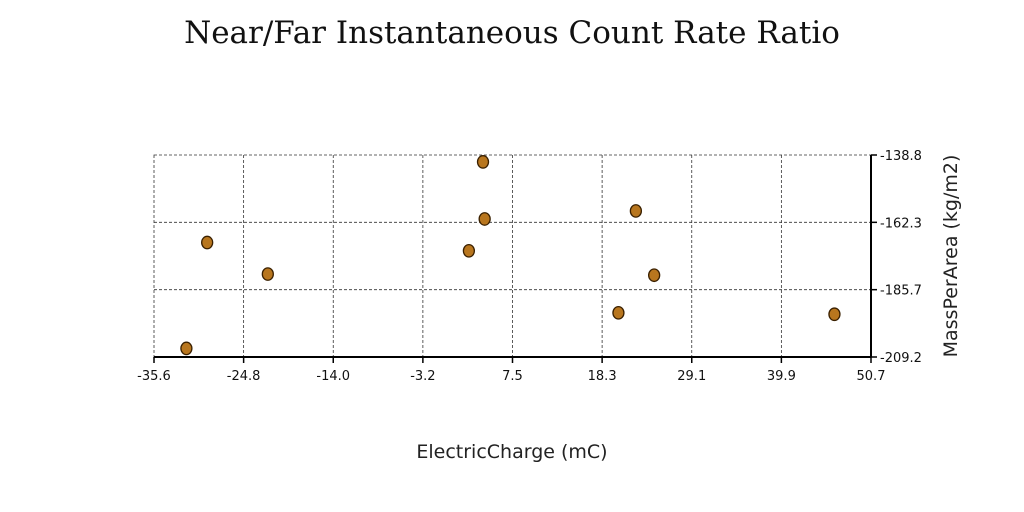 Image resolution: width=1024 pixels, height=512 pixels. Describe the element at coordinates (512, 33) in the screenshot. I see `chart-title: Near/Far Instantaneous Count Rate Ratio` at that location.